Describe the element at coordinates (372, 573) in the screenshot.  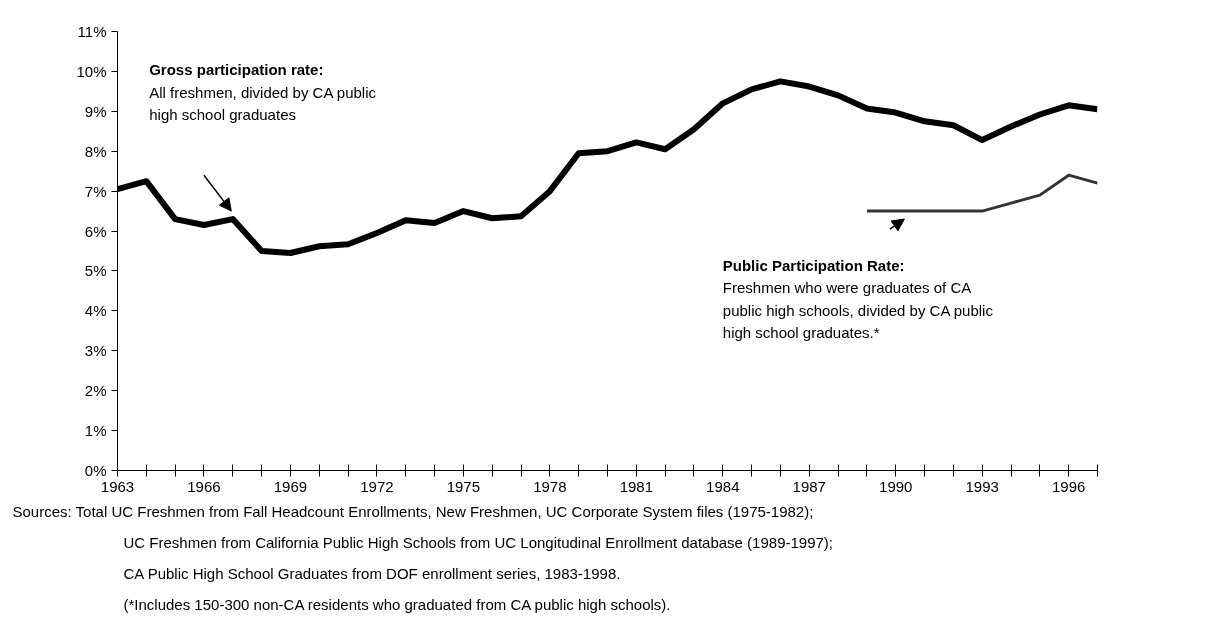
I see `text: CA Public High School Graduates from DOF enrollment series, 1983-1998.` at that location.